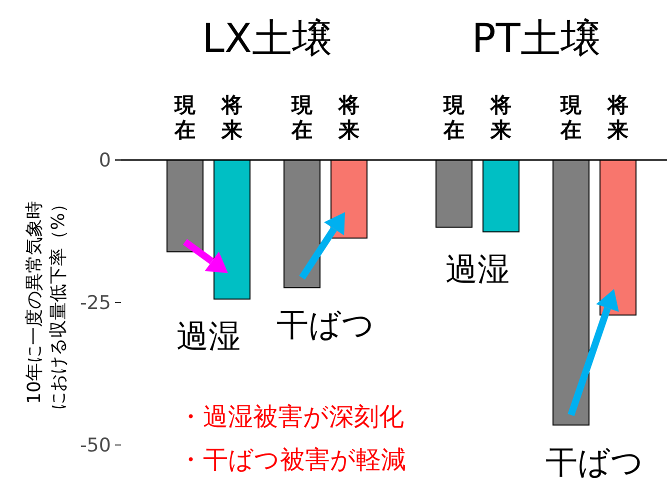  I want to click on y-axis-title: 10年に一度の異常気象時における収量低下率（%）, so click(46, 302).